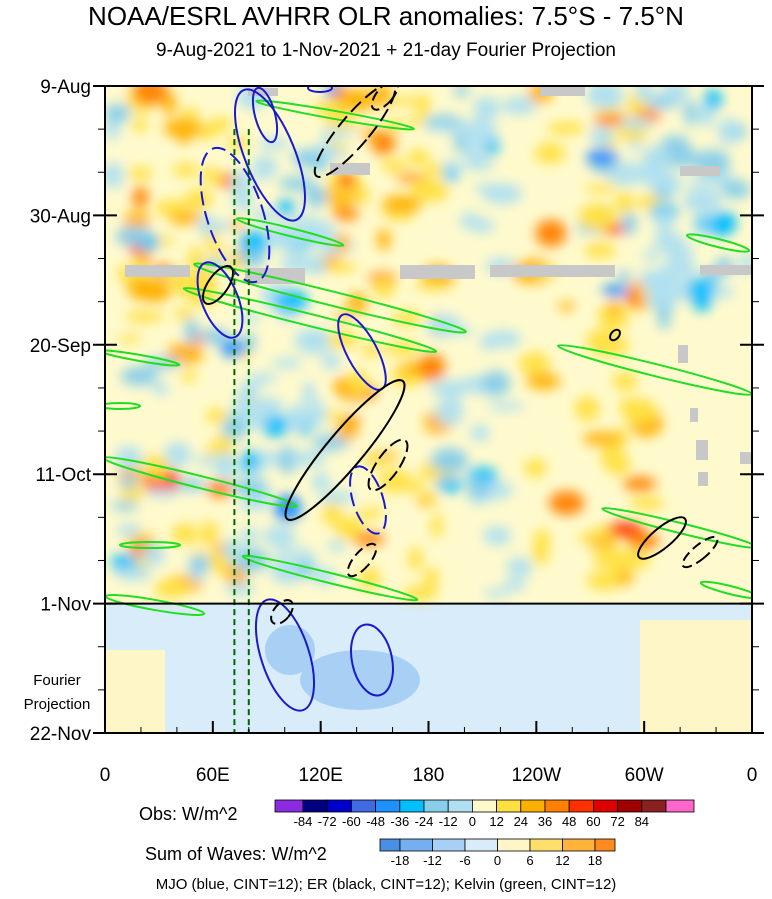 Image resolution: width=772 pixels, height=899 pixels. Describe the element at coordinates (57, 680) in the screenshot. I see `projection-label-line1: Fourier` at that location.